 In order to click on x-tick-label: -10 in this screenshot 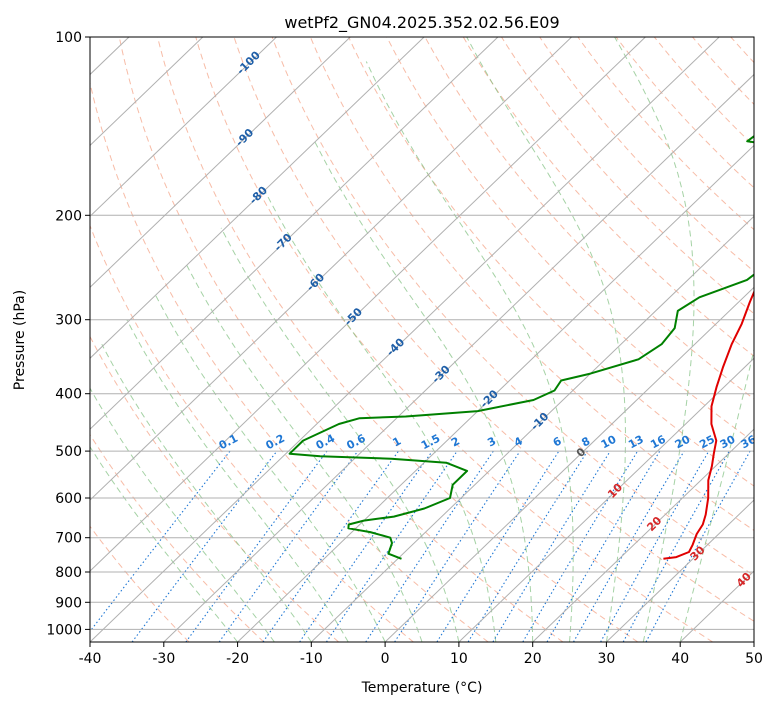, I will do `click(311, 659)`.